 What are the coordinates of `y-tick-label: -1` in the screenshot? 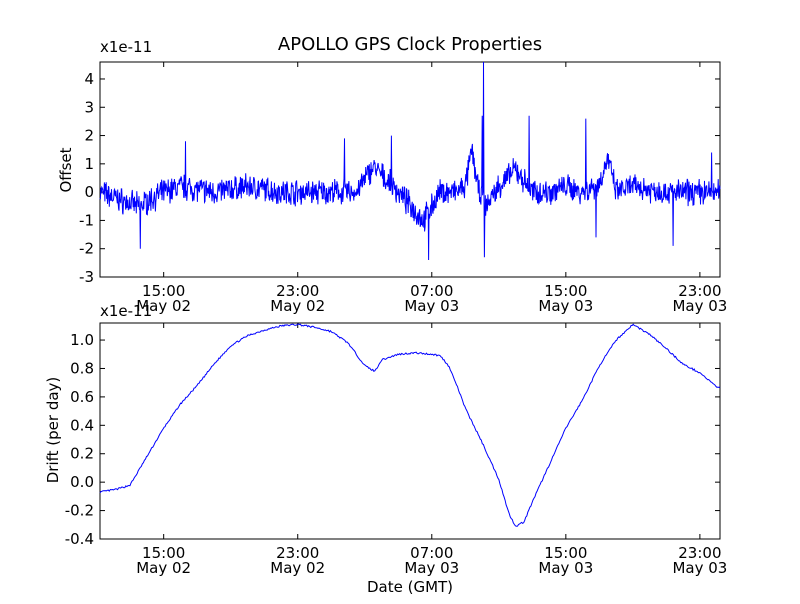 It's located at (86, 220).